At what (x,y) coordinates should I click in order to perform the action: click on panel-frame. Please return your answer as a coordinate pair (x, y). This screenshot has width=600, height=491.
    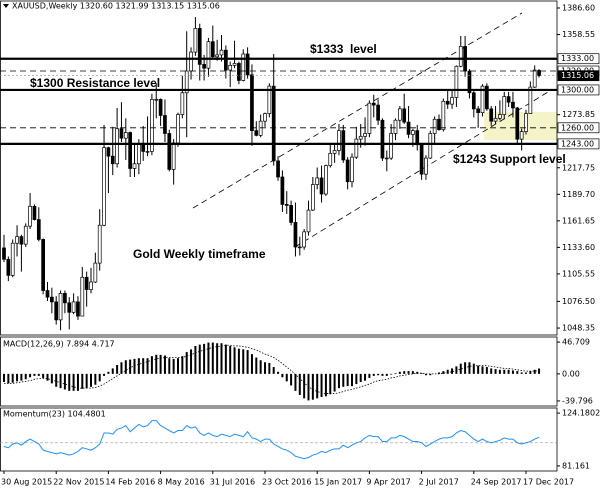
    Looking at the image, I should click on (279, 439).